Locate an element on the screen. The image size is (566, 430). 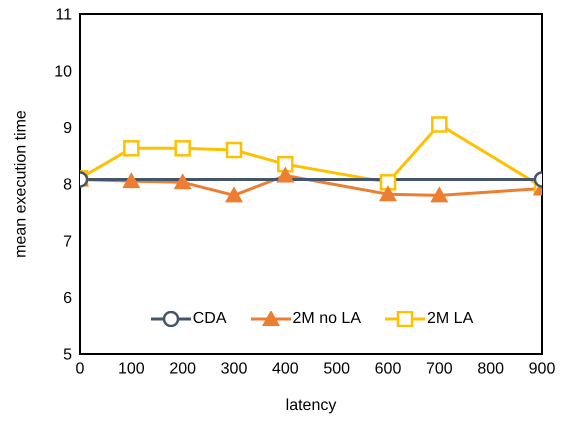
x-tick-label: 700 is located at coordinates (439, 369).